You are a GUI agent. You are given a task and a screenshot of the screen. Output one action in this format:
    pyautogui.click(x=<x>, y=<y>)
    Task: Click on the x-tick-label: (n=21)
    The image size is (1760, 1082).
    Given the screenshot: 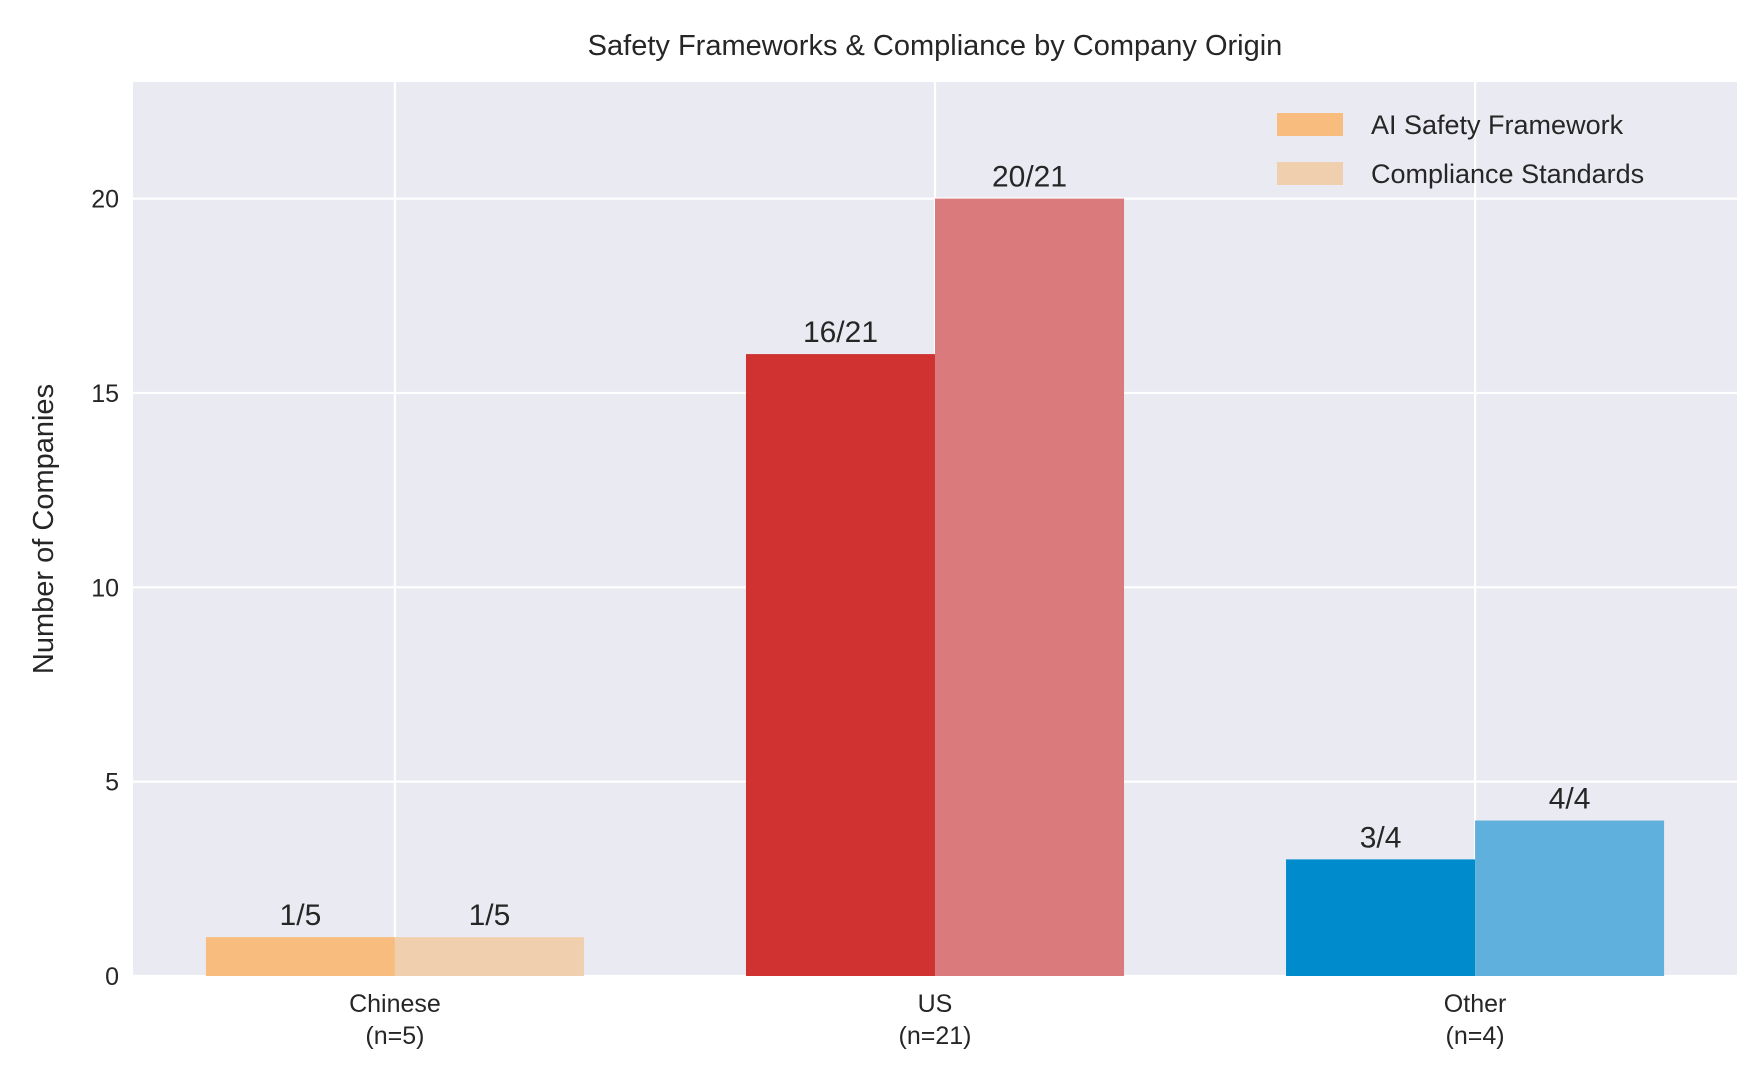 What is the action you would take?
    pyautogui.click(x=935, y=1036)
    